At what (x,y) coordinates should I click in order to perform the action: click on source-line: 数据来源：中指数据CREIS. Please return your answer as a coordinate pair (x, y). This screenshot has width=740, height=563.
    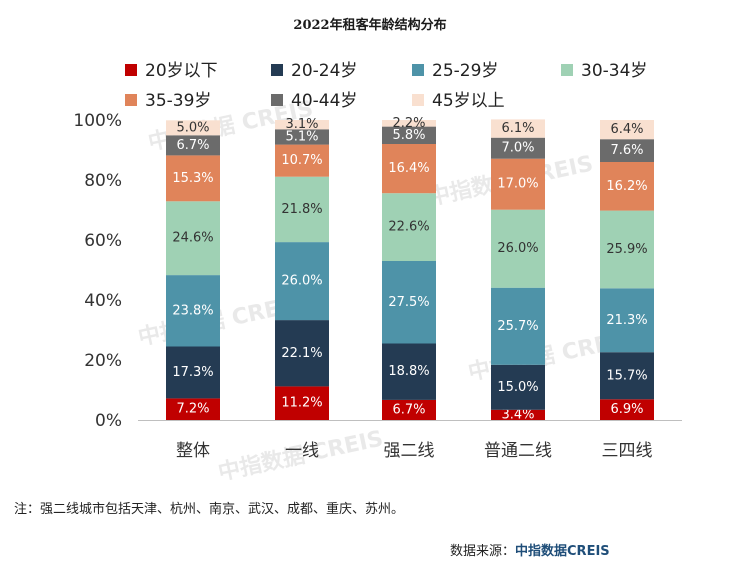
    Looking at the image, I should click on (530, 549).